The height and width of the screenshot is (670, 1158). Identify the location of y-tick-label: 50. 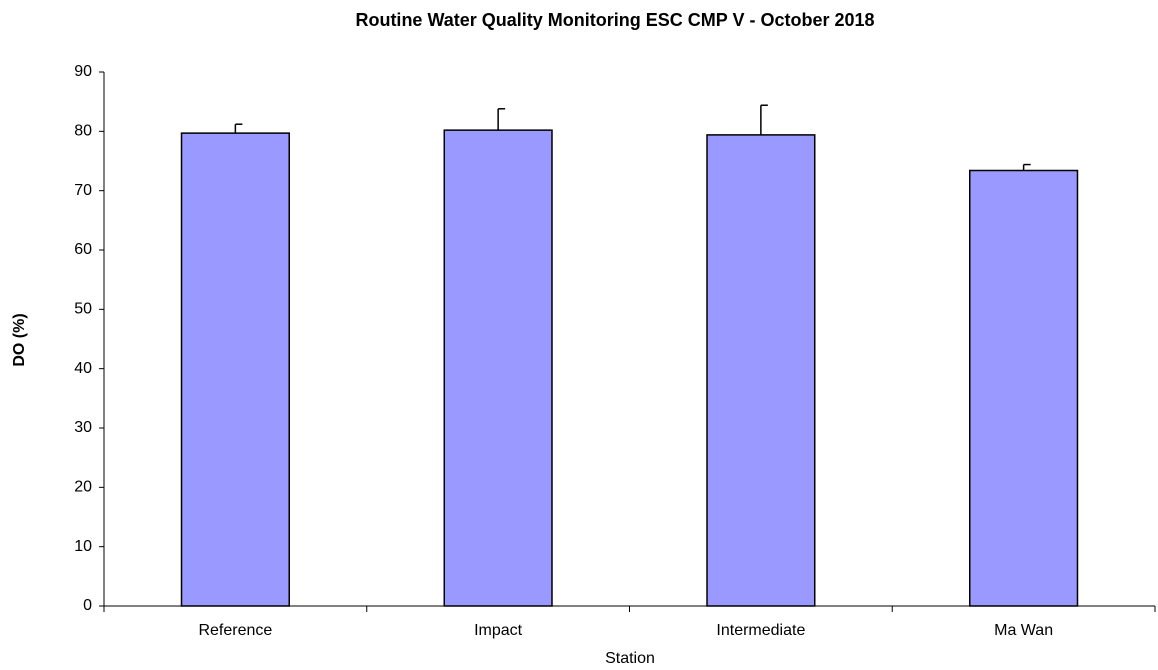
(83, 309).